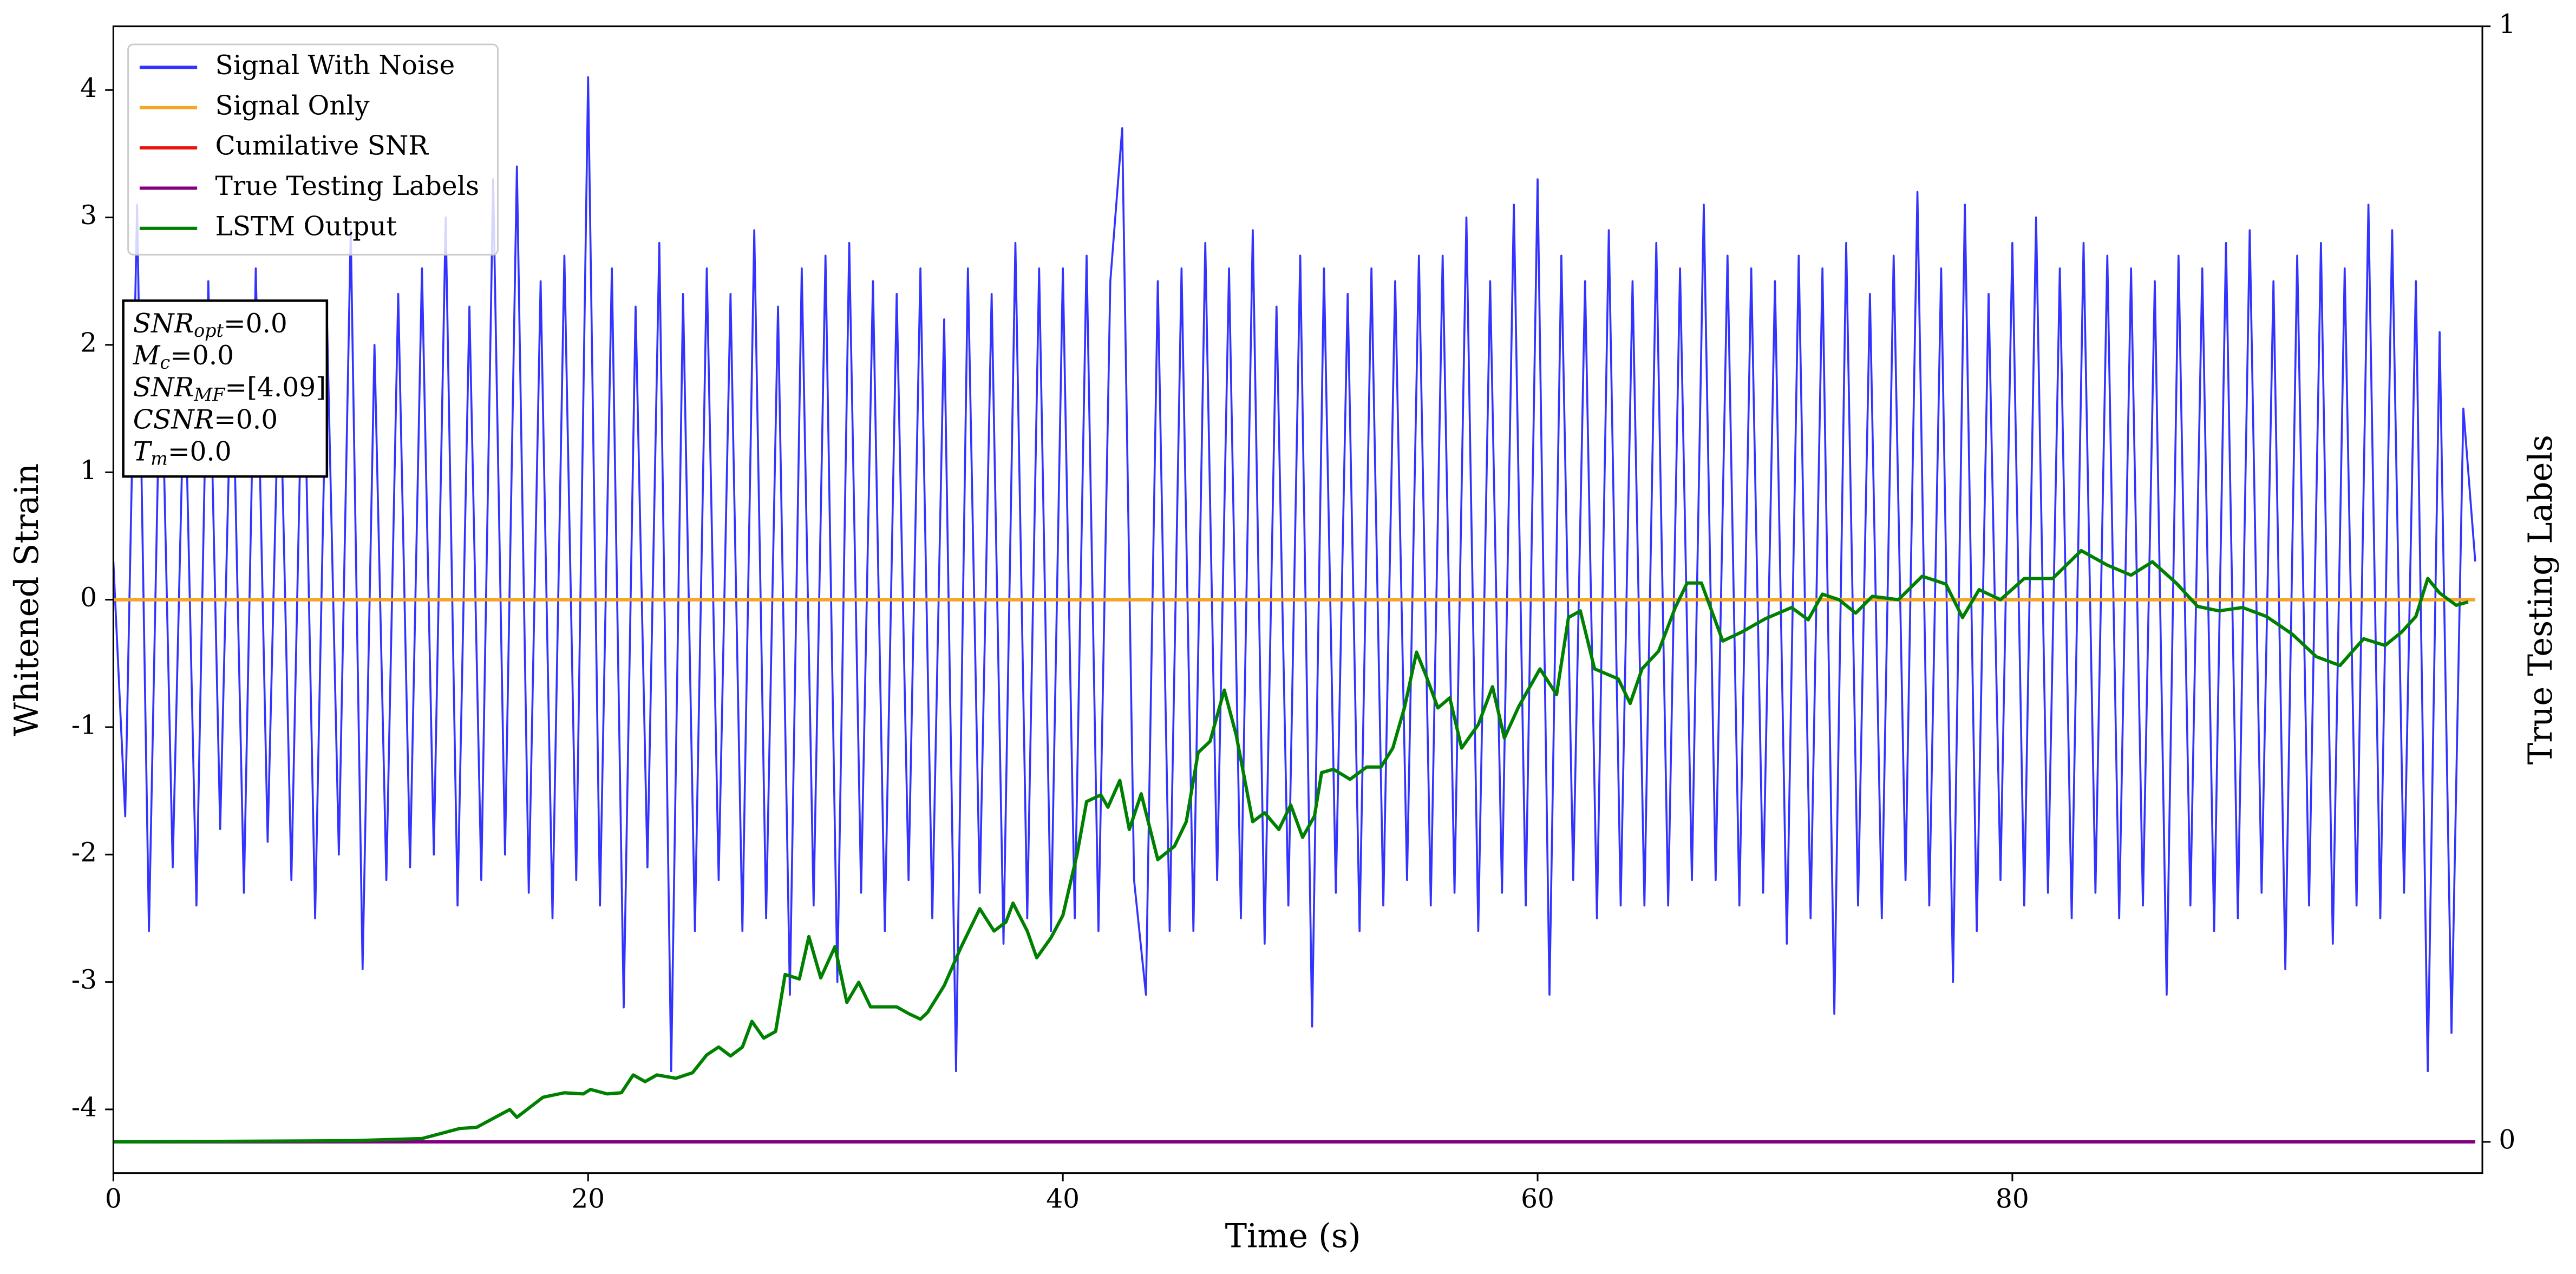 Image resolution: width=2576 pixels, height=1274 pixels. I want to click on annotation-symbol: T, so click(143, 451).